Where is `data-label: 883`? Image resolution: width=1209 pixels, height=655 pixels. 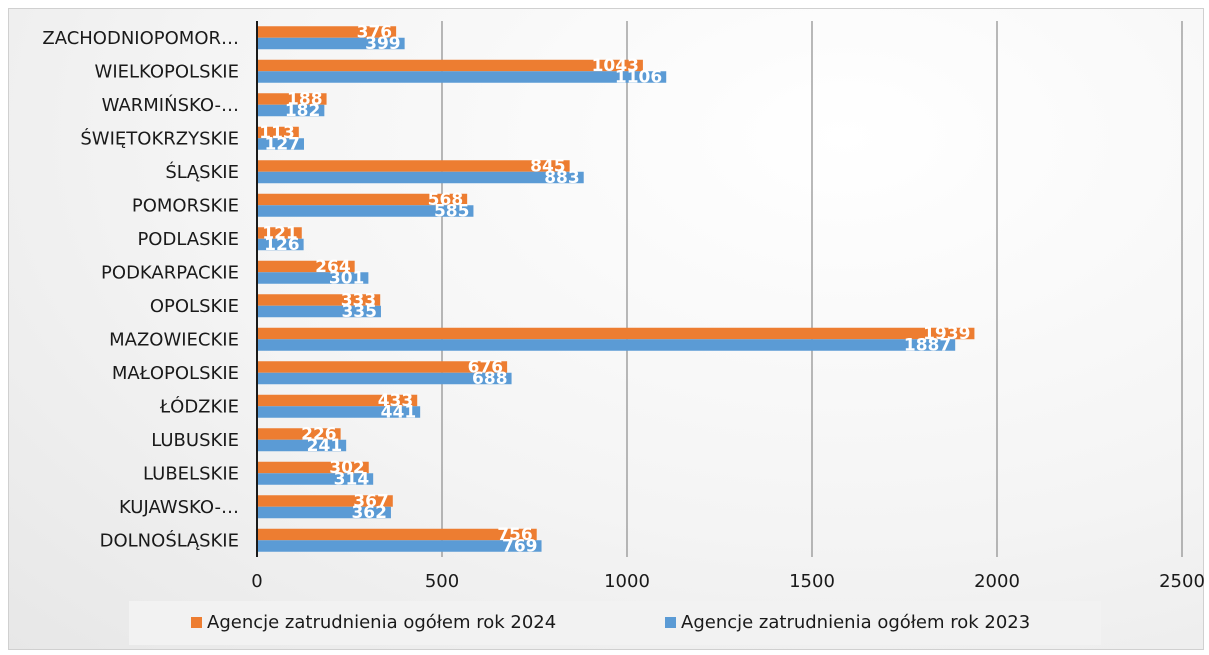 data-label: 883 is located at coordinates (562, 178).